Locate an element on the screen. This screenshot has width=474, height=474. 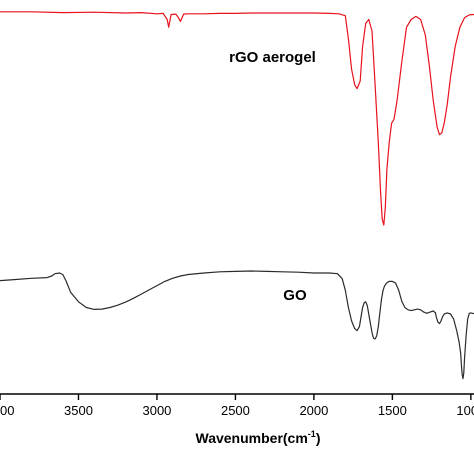
x-axis-title-main: Wavenumber(cm is located at coordinates (252, 438).